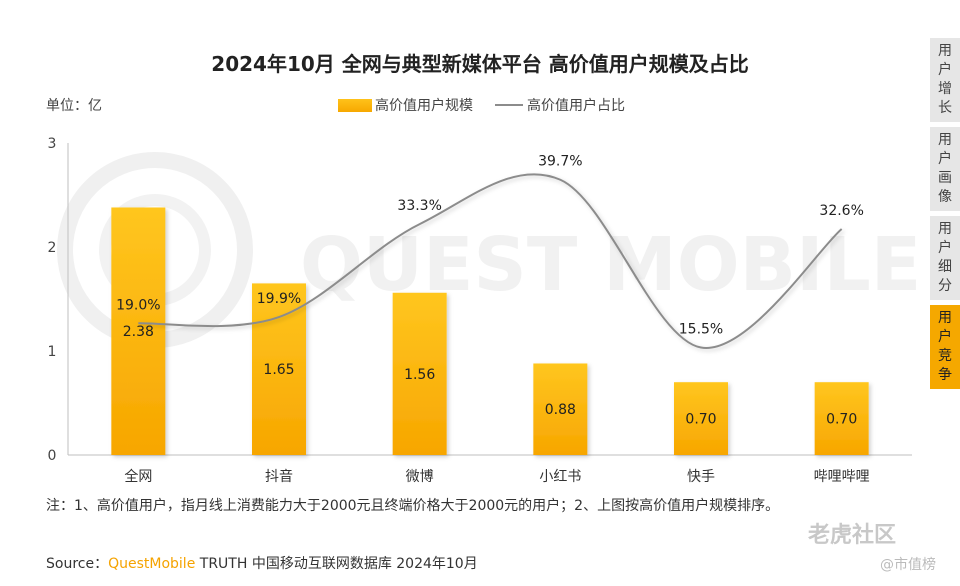  I want to click on line-label-4: 15.5%, so click(701, 330).